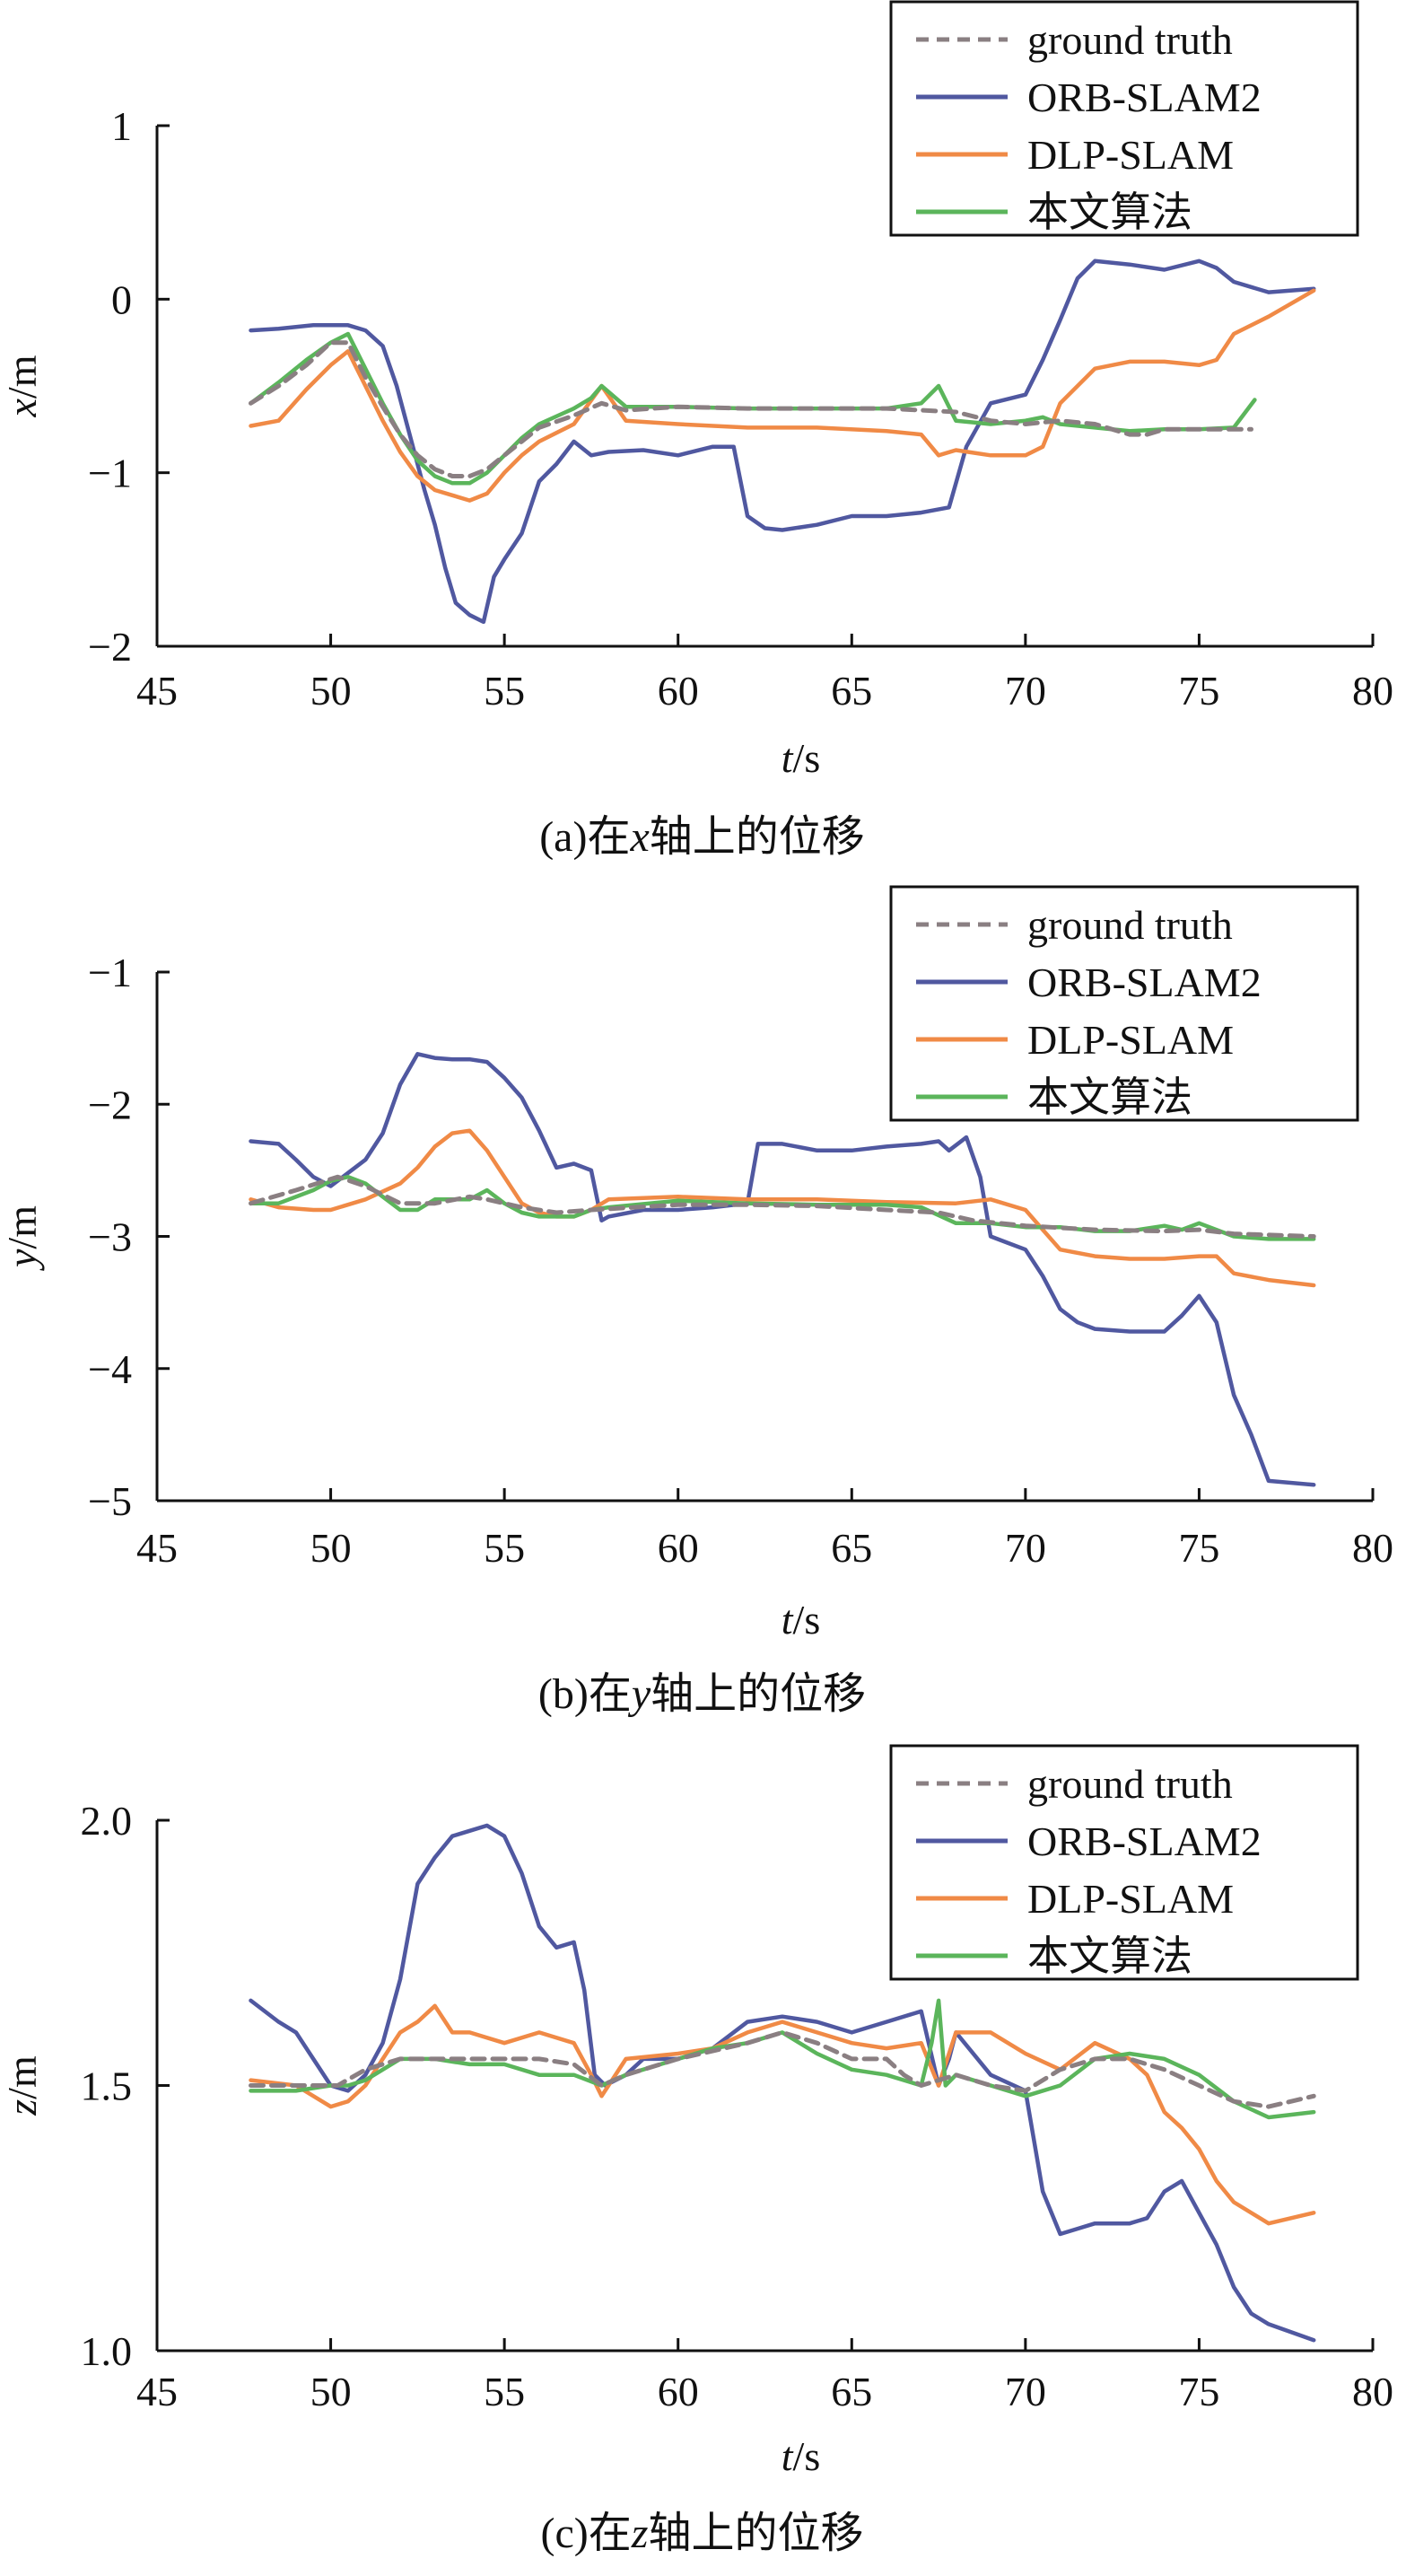  What do you see at coordinates (107, 1821) in the screenshot?
I see `y-tick-label: 2.0` at bounding box center [107, 1821].